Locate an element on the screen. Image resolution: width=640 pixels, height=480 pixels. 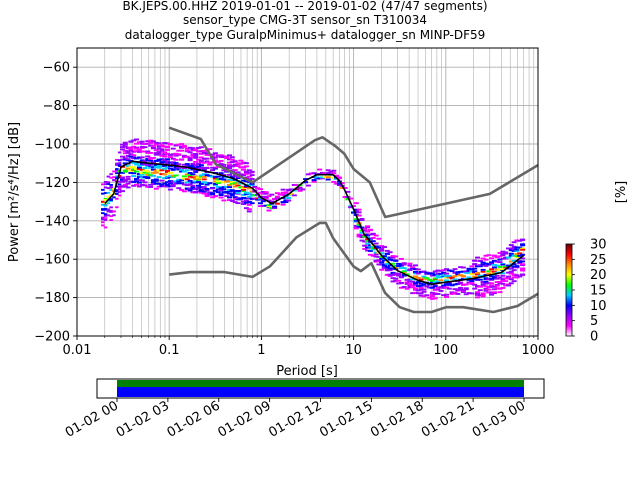
x-tick-label: 100 is located at coordinates (445, 350).